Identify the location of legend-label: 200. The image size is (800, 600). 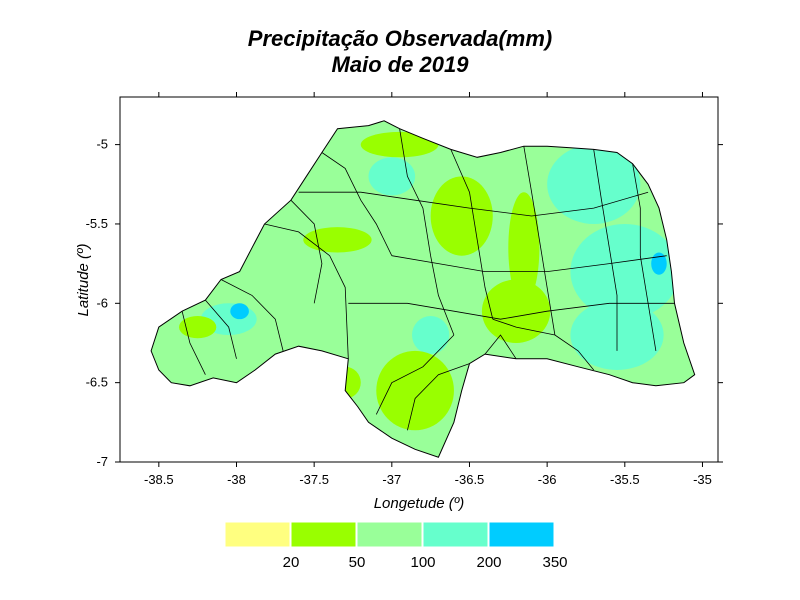
(488, 562).